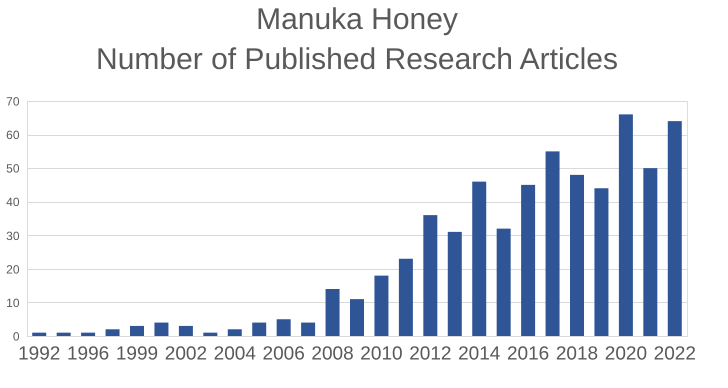 The height and width of the screenshot is (388, 728). What do you see at coordinates (13, 101) in the screenshot?
I see `y-tick-label: 70` at bounding box center [13, 101].